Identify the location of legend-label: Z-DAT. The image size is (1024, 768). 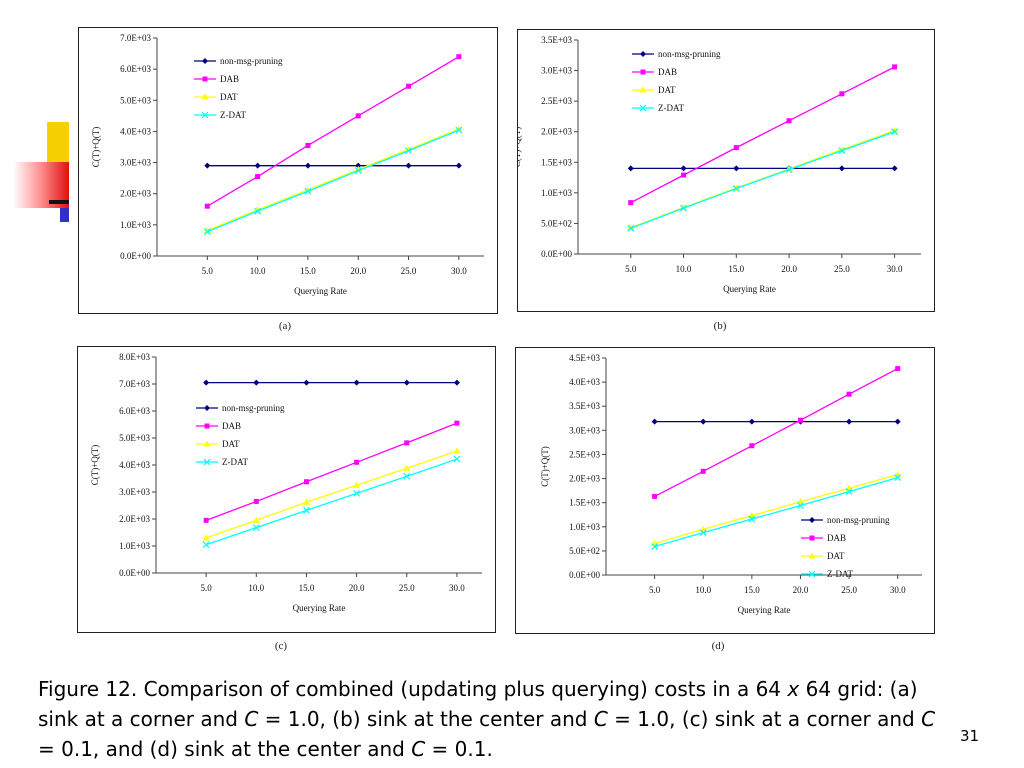
(235, 462).